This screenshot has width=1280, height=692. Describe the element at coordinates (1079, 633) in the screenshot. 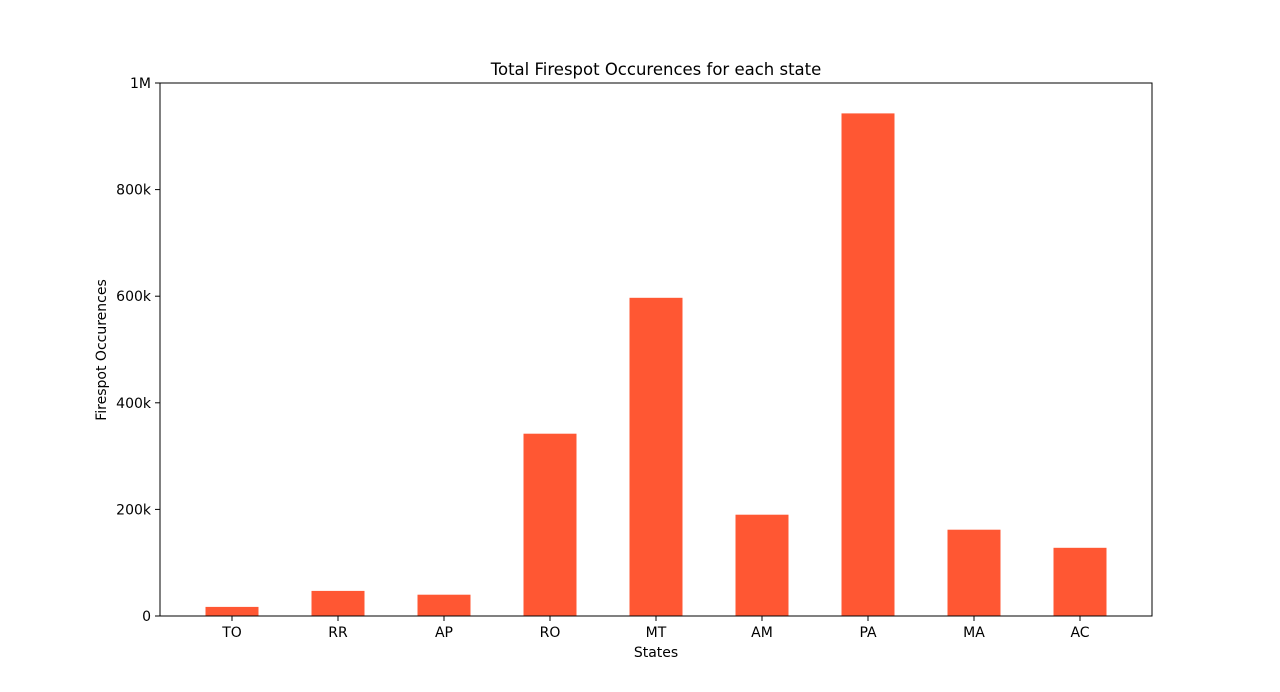

I see `x-tick-label-ac: AC` at that location.